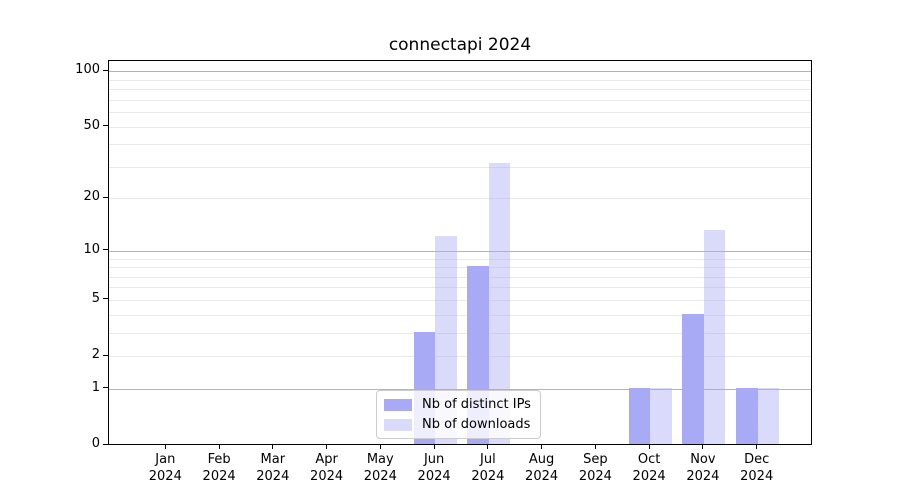 This screenshot has width=900, height=500. Describe the element at coordinates (273, 459) in the screenshot. I see `x-tick-month: Mar` at that location.